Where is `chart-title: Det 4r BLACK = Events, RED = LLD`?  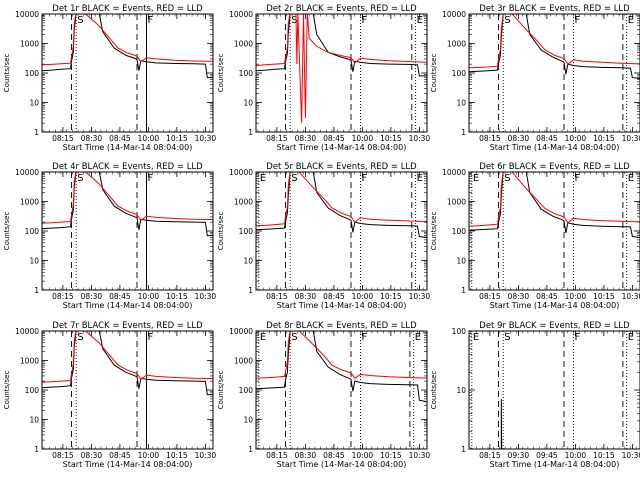
chart-title: Det 4r BLACK = Events, RED = LLD is located at coordinates (127, 167).